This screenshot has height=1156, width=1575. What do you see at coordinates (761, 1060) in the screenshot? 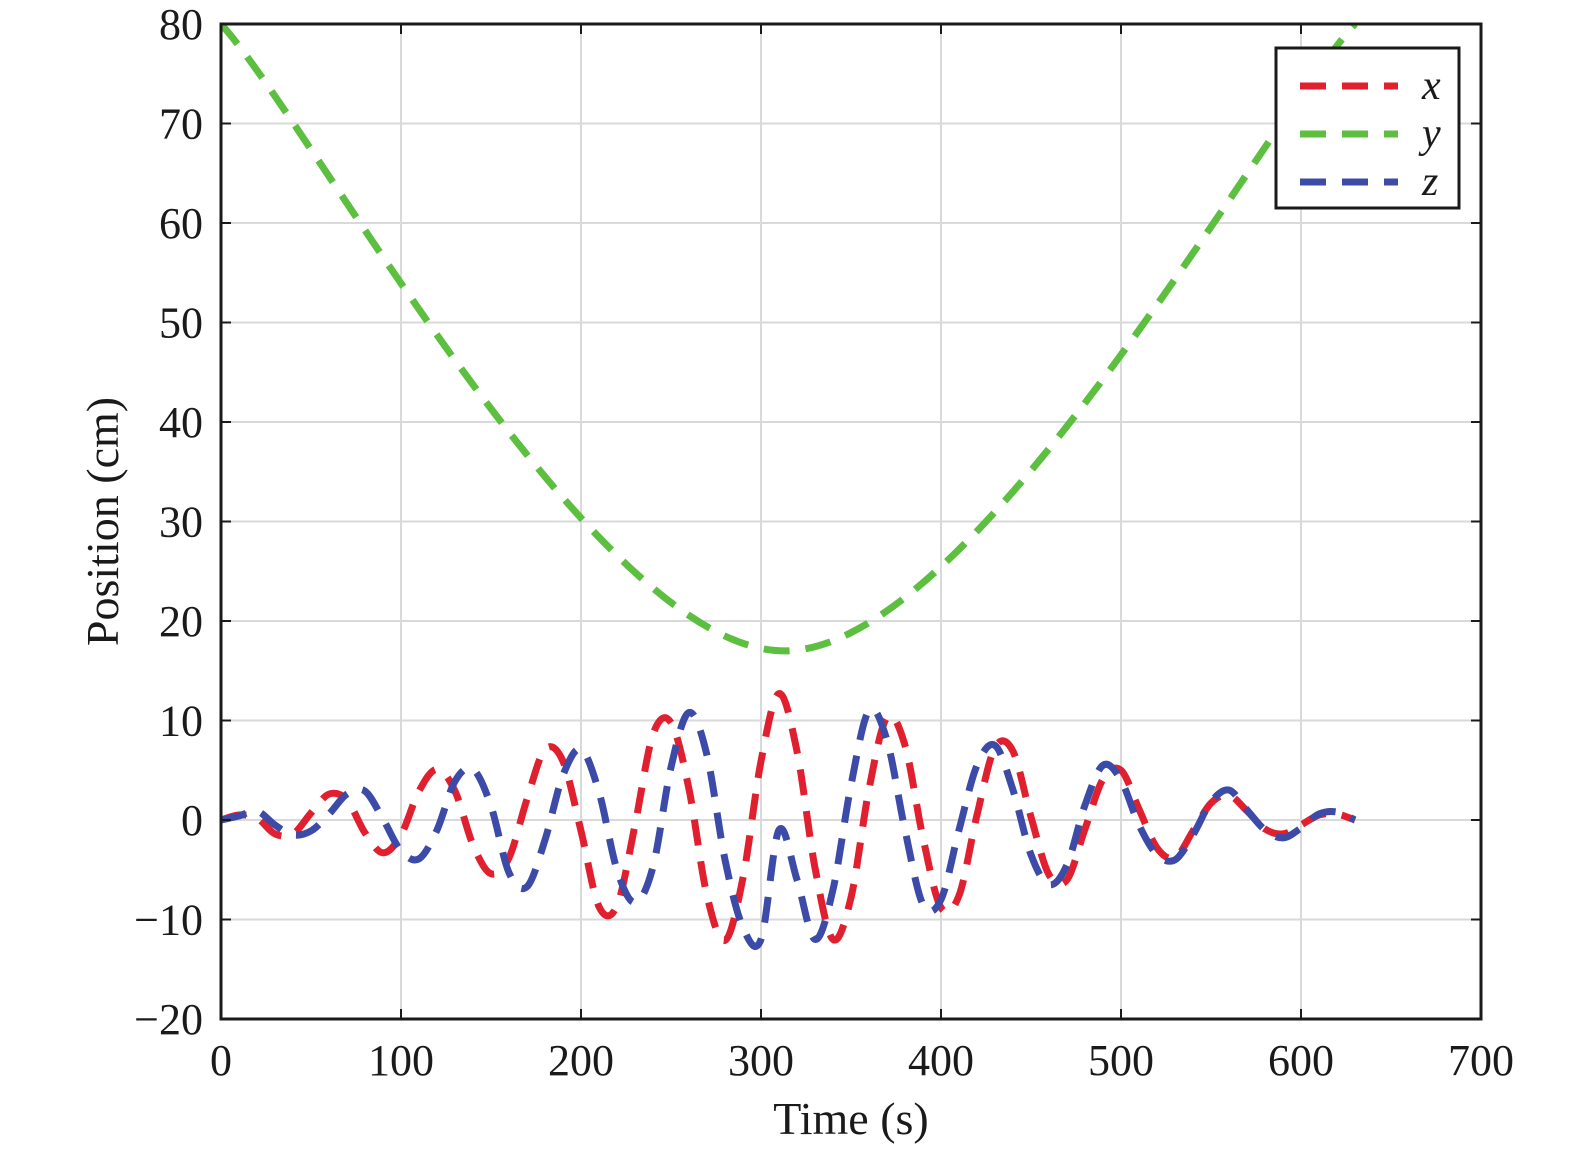
I see `x-tick-label: 300` at bounding box center [761, 1060].